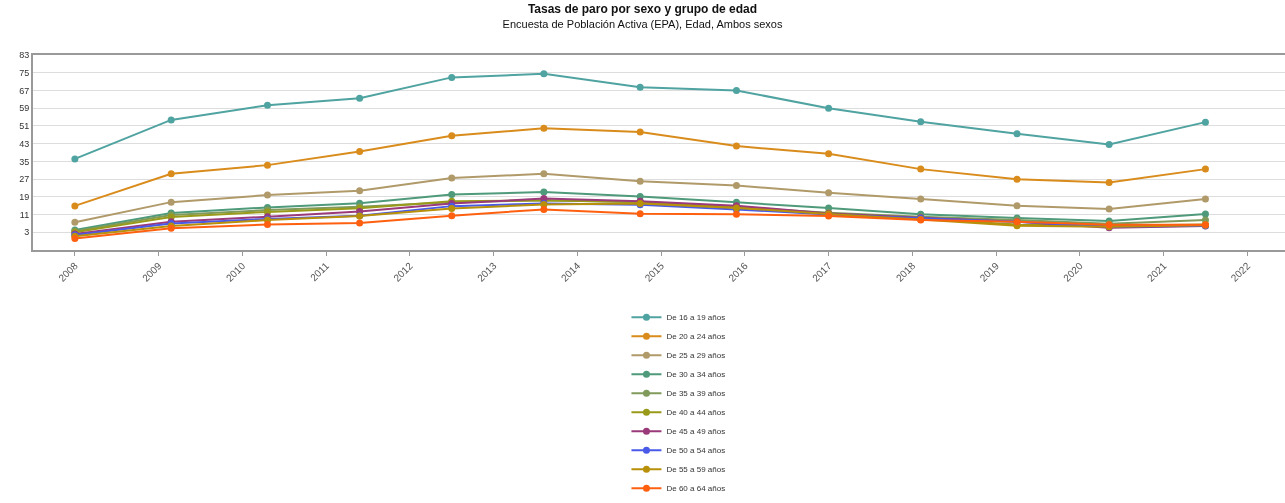  What do you see at coordinates (696, 318) in the screenshot?
I see `legend-label: De 16 a 19 años` at bounding box center [696, 318].